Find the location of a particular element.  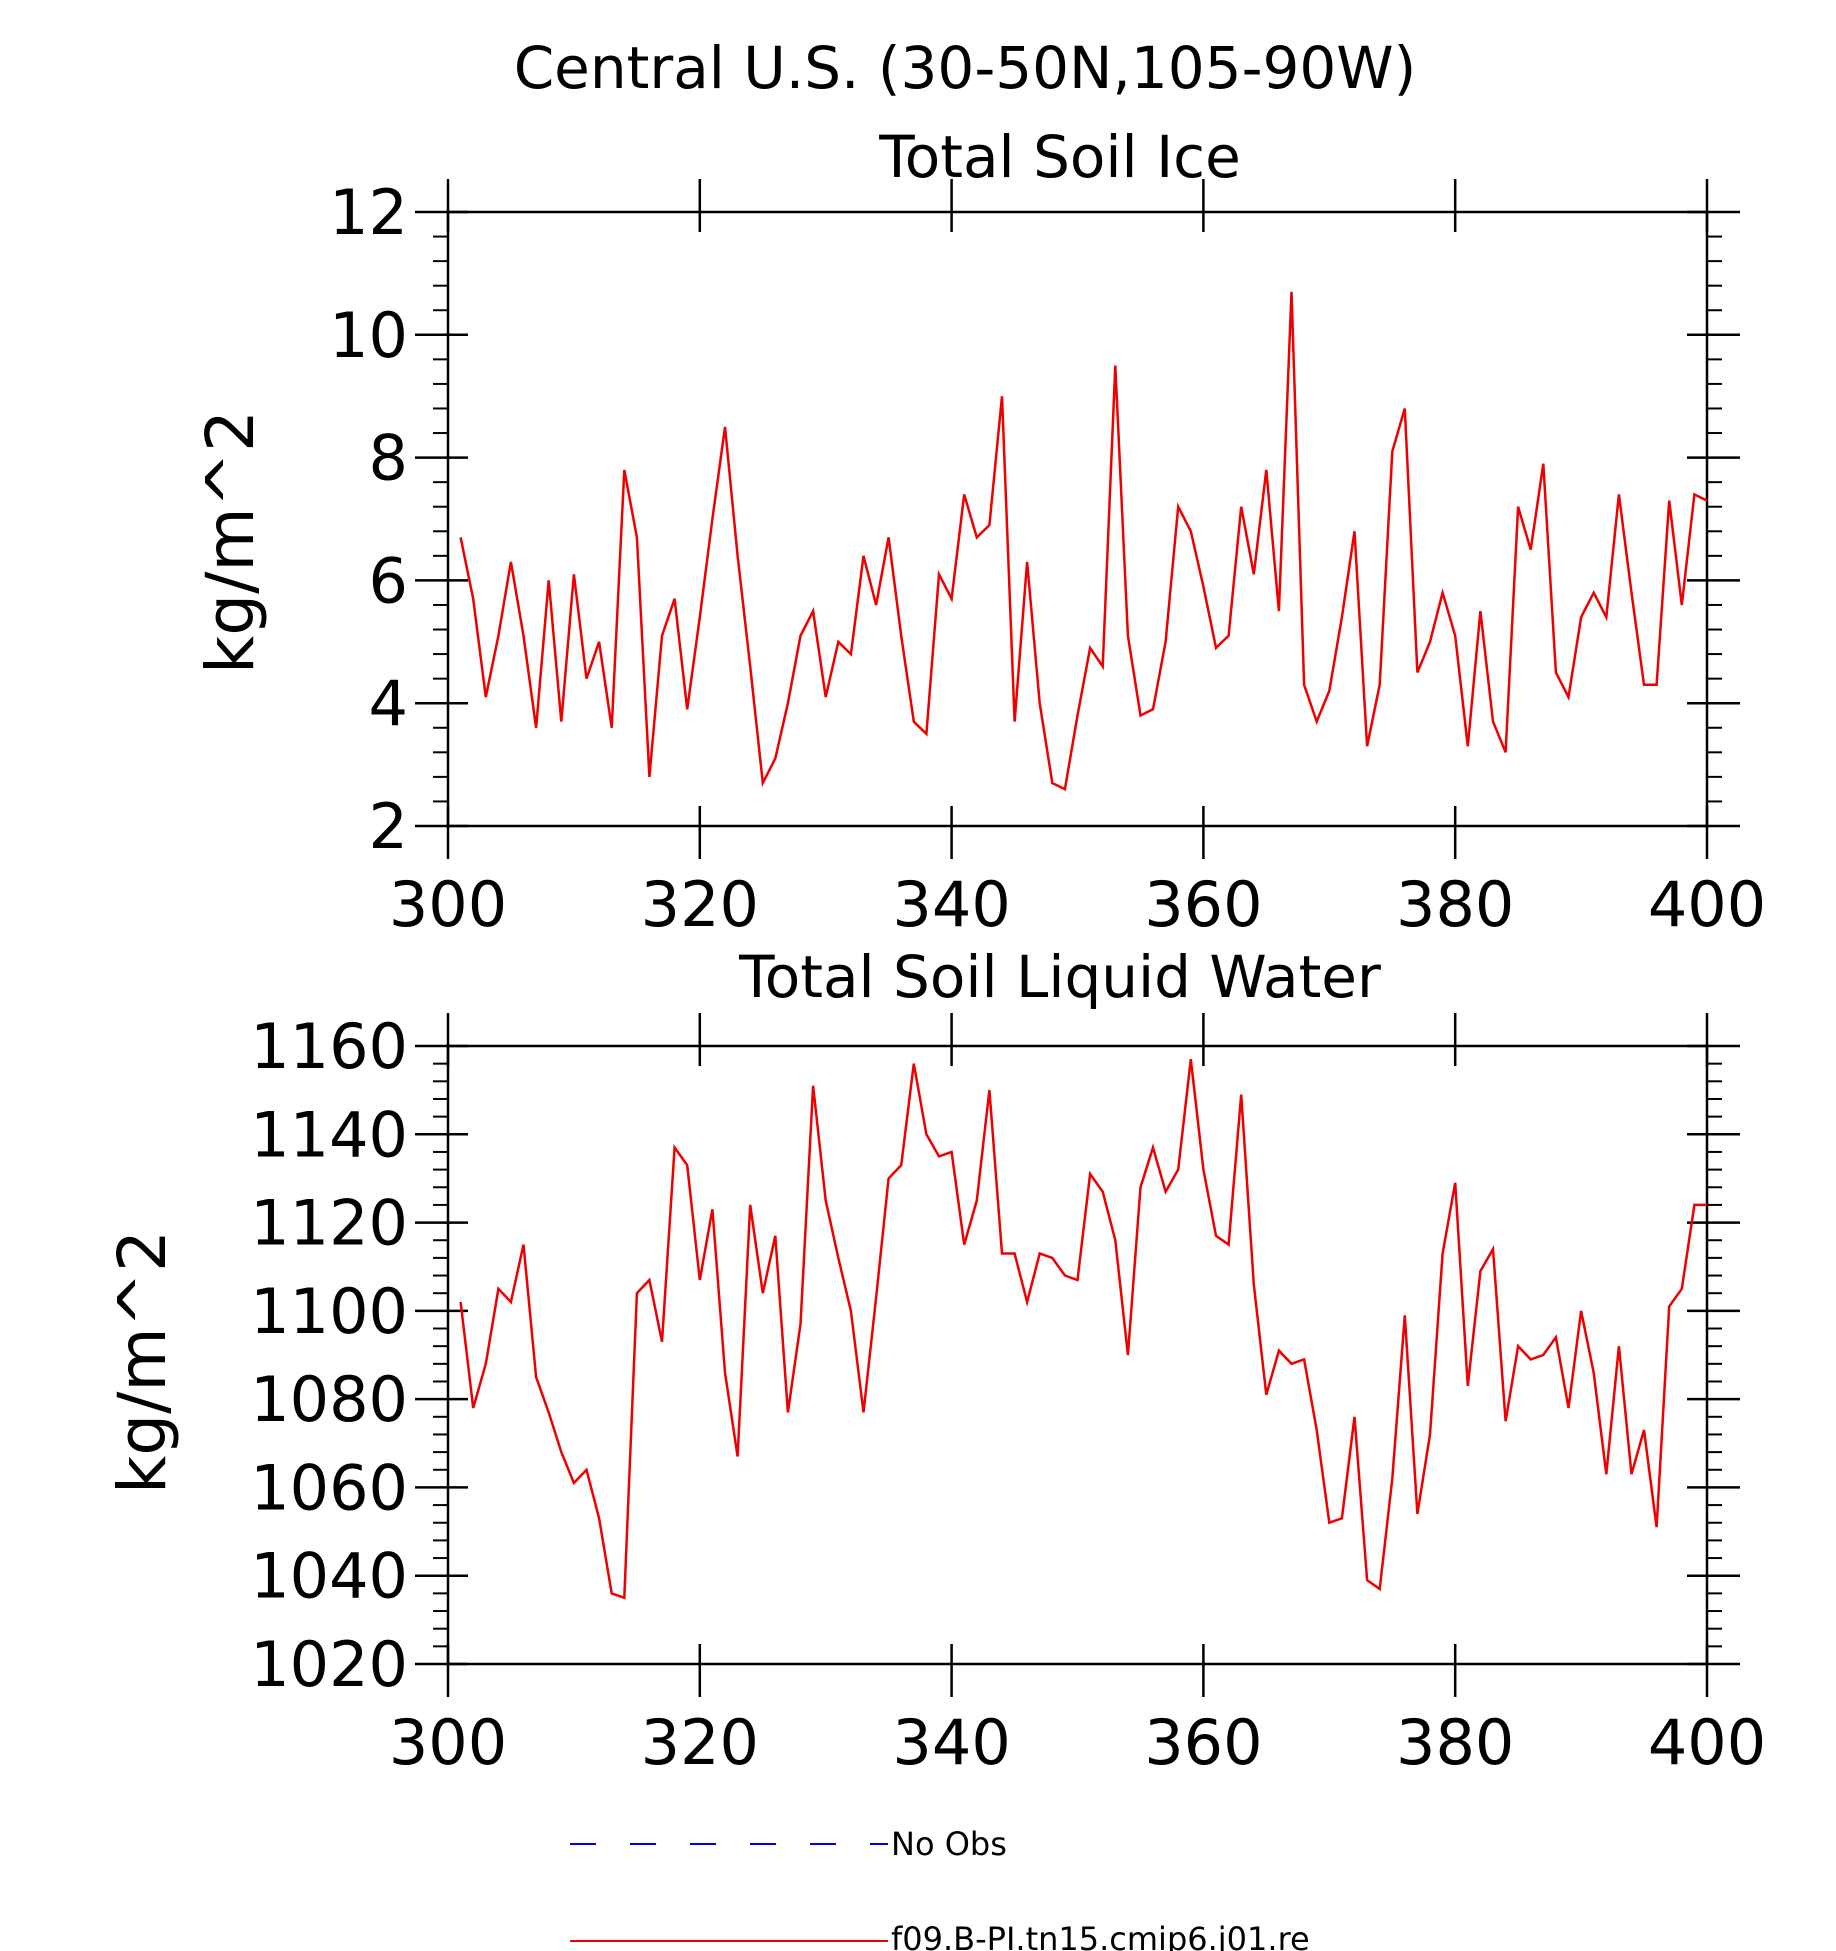

legend: No Obs f09.B-PI.tn15.cmip6.j01.re is located at coordinates (940, 1888).